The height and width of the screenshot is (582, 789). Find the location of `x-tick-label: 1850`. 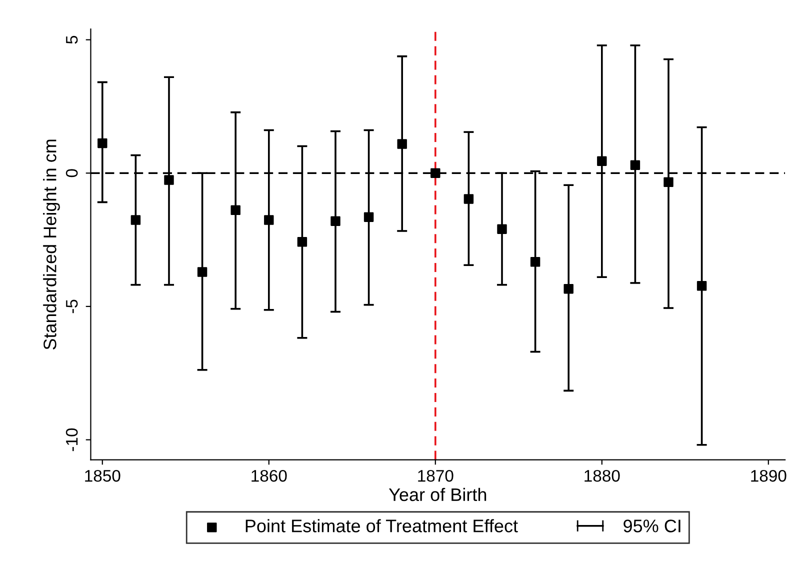

x-tick-label: 1850 is located at coordinates (102, 476).